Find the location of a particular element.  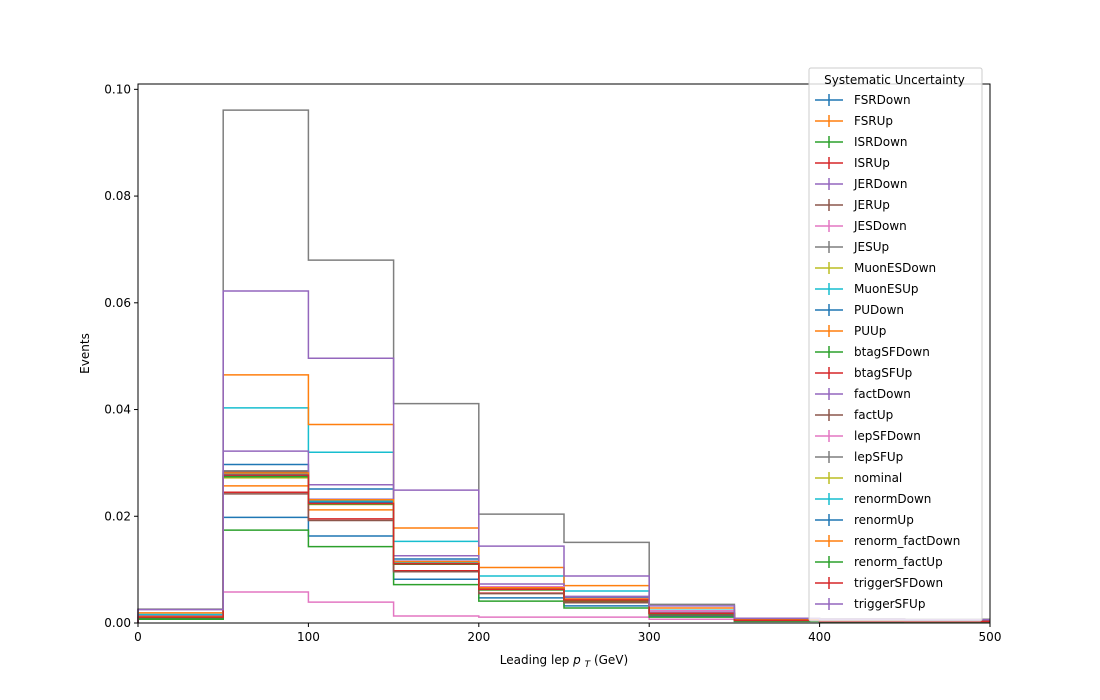

x-tick-label: 500 is located at coordinates (990, 637).